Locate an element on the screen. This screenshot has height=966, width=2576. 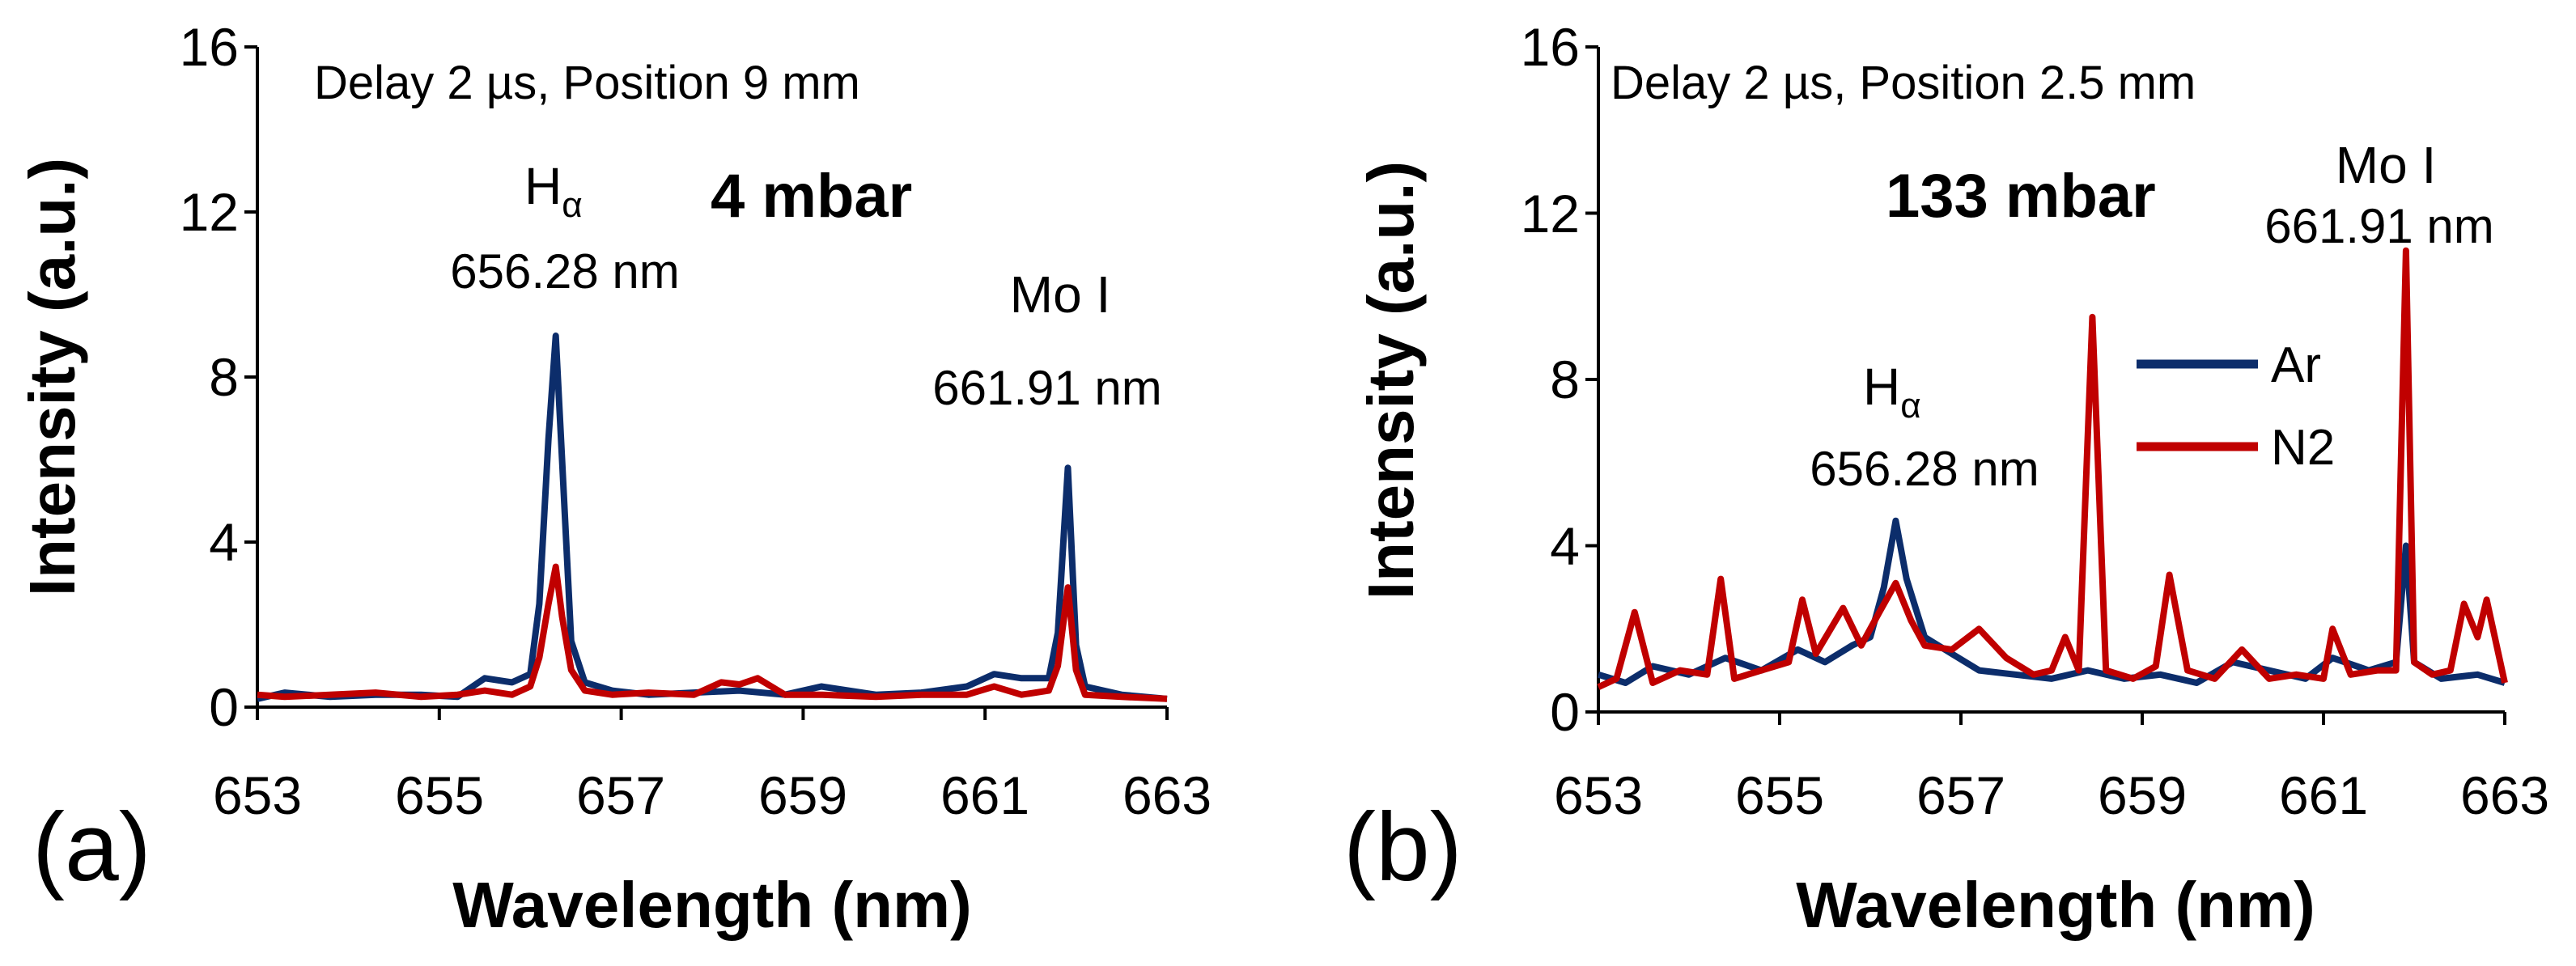
panel-label-b: (b) is located at coordinates (1402, 847).